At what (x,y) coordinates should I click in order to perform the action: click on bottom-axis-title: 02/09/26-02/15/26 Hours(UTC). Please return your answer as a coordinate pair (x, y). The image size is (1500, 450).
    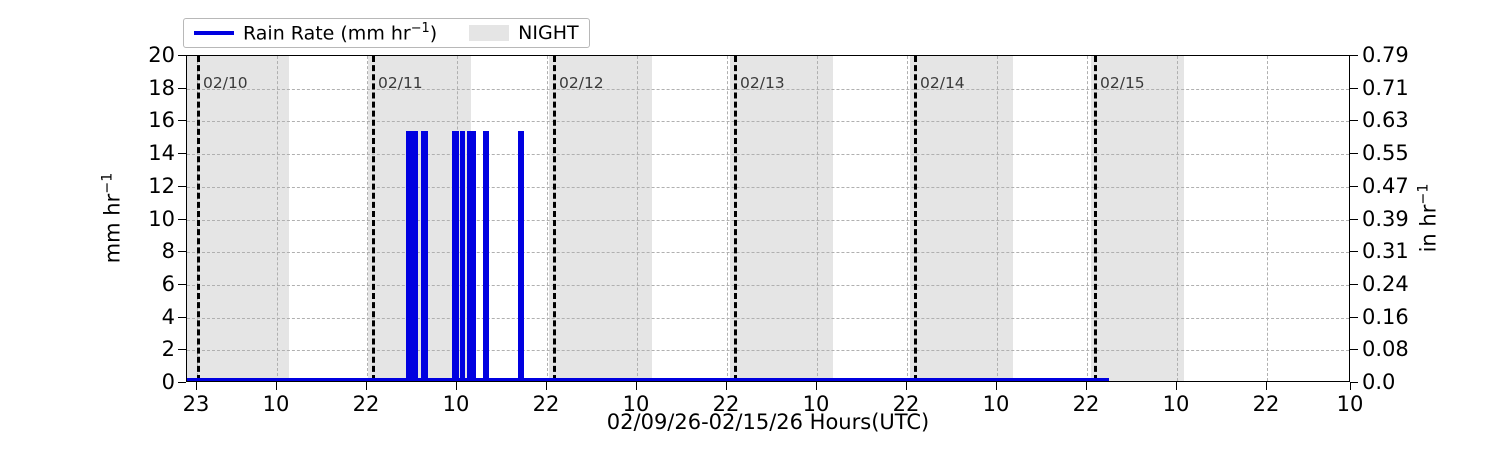
    Looking at the image, I should click on (768, 422).